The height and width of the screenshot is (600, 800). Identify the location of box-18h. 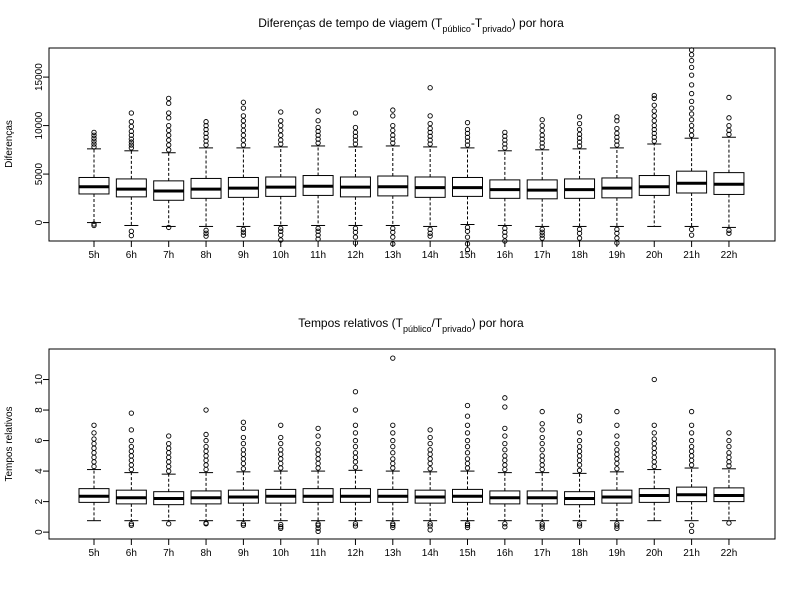
(580, 471).